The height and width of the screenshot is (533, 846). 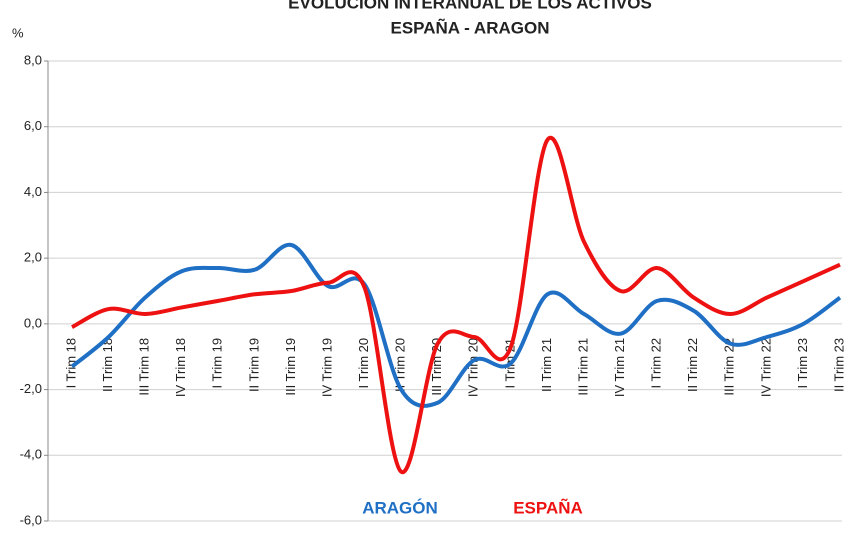 I want to click on x-tick-label: II Trim 21, so click(x=546, y=365).